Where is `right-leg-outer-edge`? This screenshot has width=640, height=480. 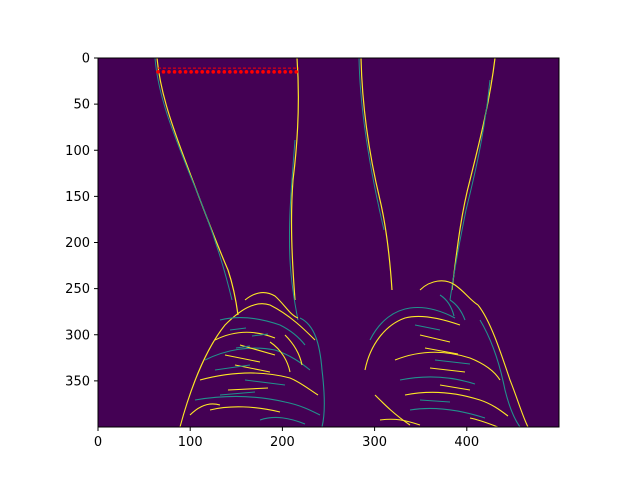
right-leg-outer-edge is located at coordinates (376, 174).